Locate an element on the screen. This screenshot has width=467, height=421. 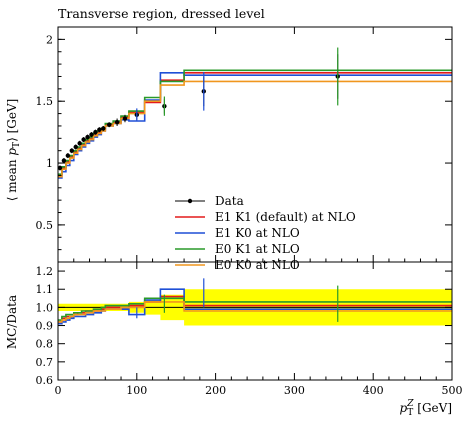
ratio-y-tick-label: 1.0 is located at coordinates (45, 307).